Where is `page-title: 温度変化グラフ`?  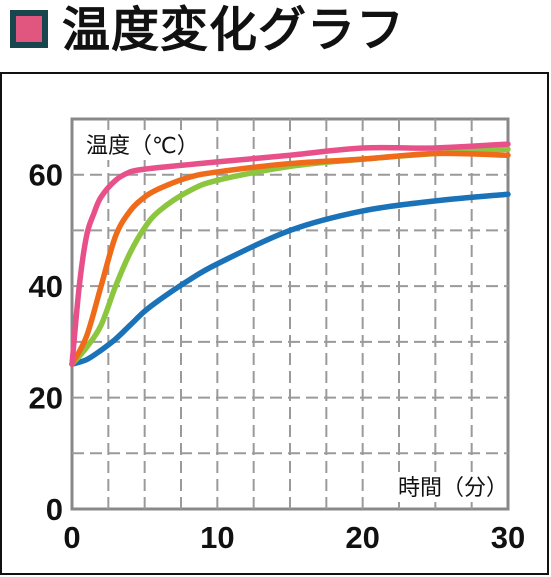
page-title: 温度変化グラフ is located at coordinates (234, 30).